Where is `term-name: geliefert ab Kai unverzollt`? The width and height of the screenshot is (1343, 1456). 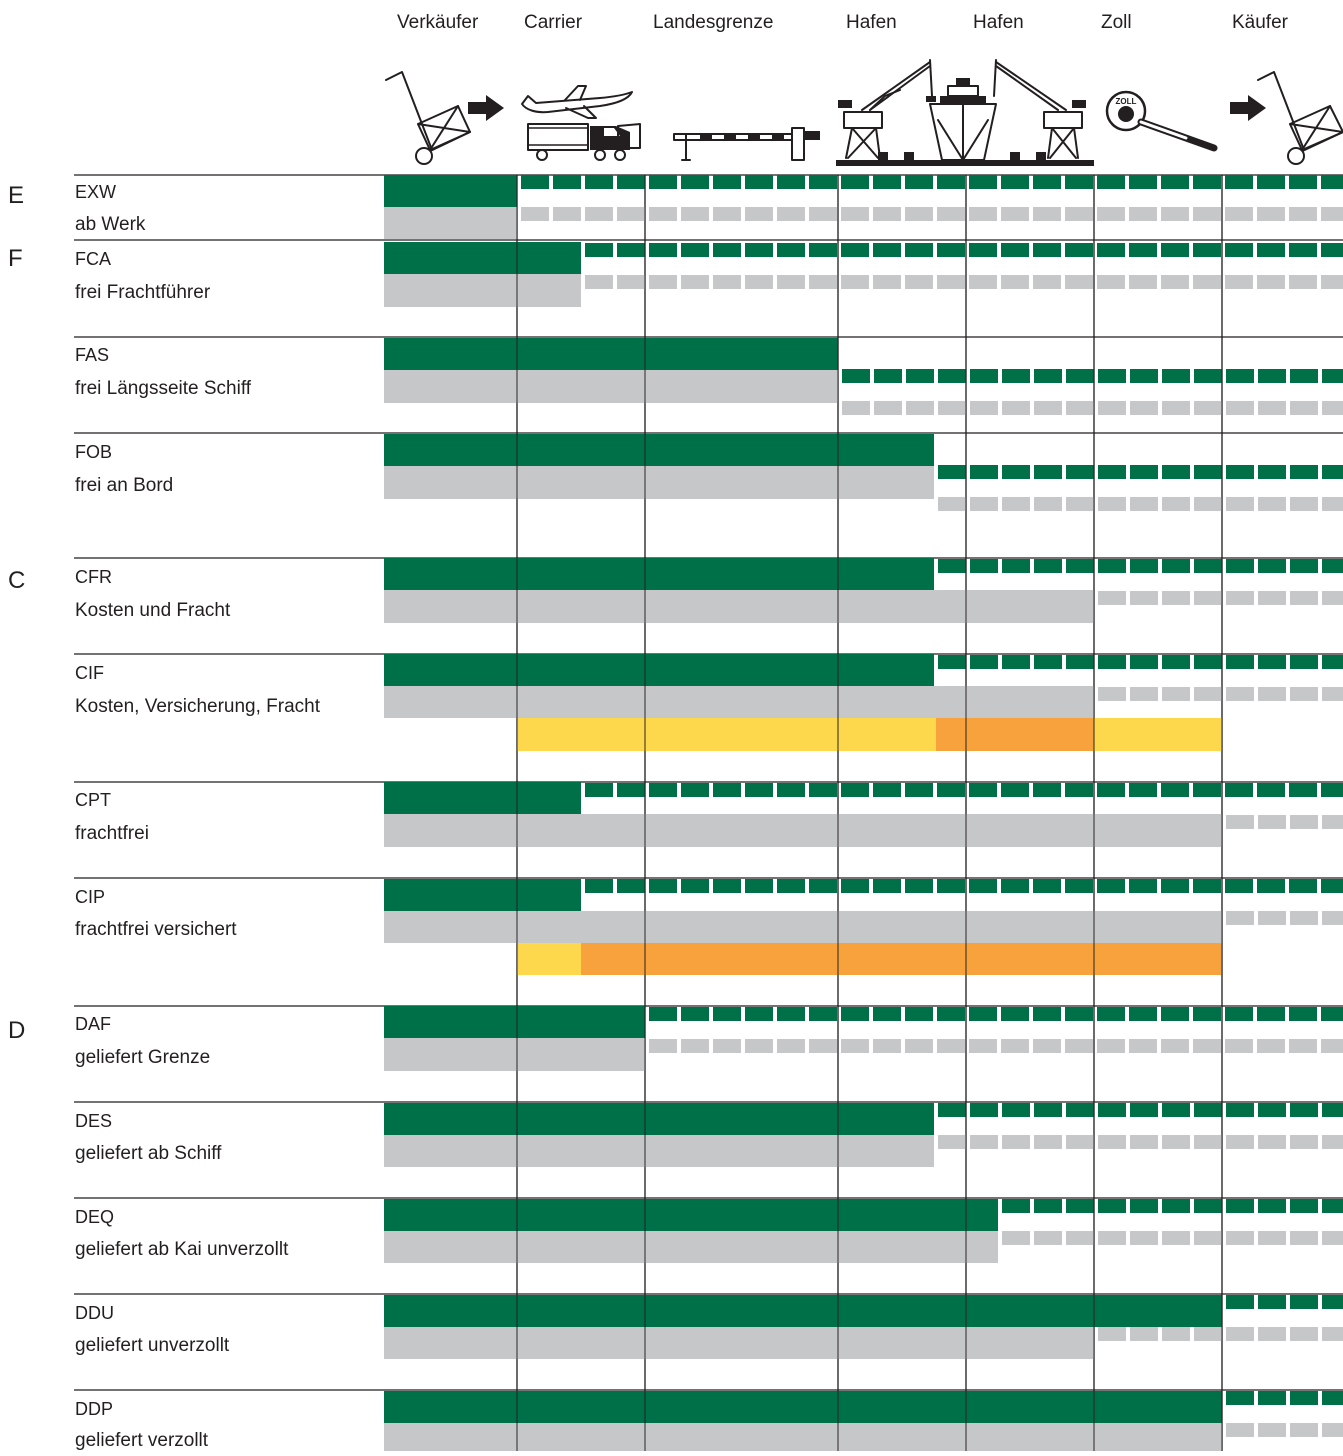
term-name: geliefert ab Kai unverzollt is located at coordinates (182, 1249).